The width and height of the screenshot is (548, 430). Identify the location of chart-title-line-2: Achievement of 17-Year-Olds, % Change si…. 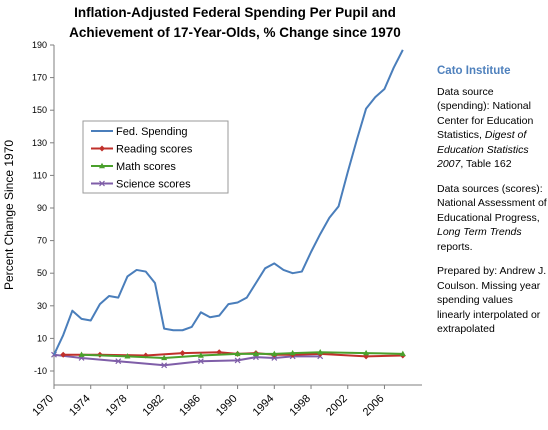
(235, 32).